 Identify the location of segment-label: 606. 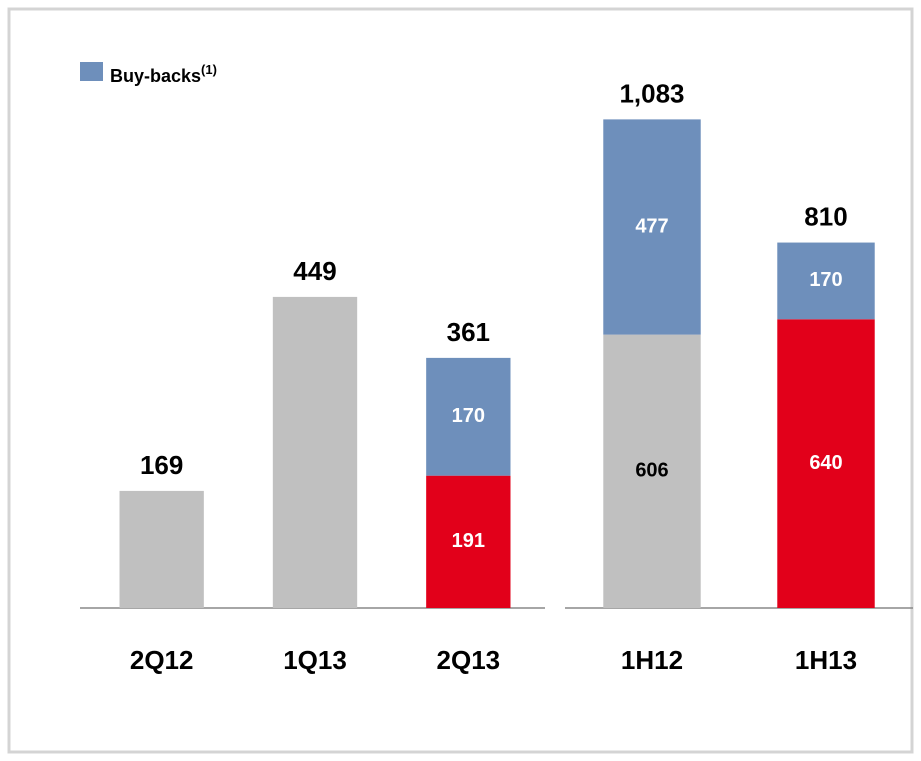
(651, 471).